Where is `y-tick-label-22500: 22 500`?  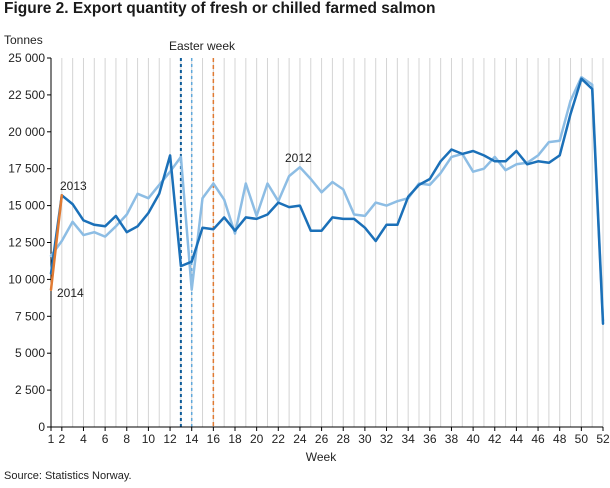 y-tick-label-22500: 22 500 is located at coordinates (26, 95).